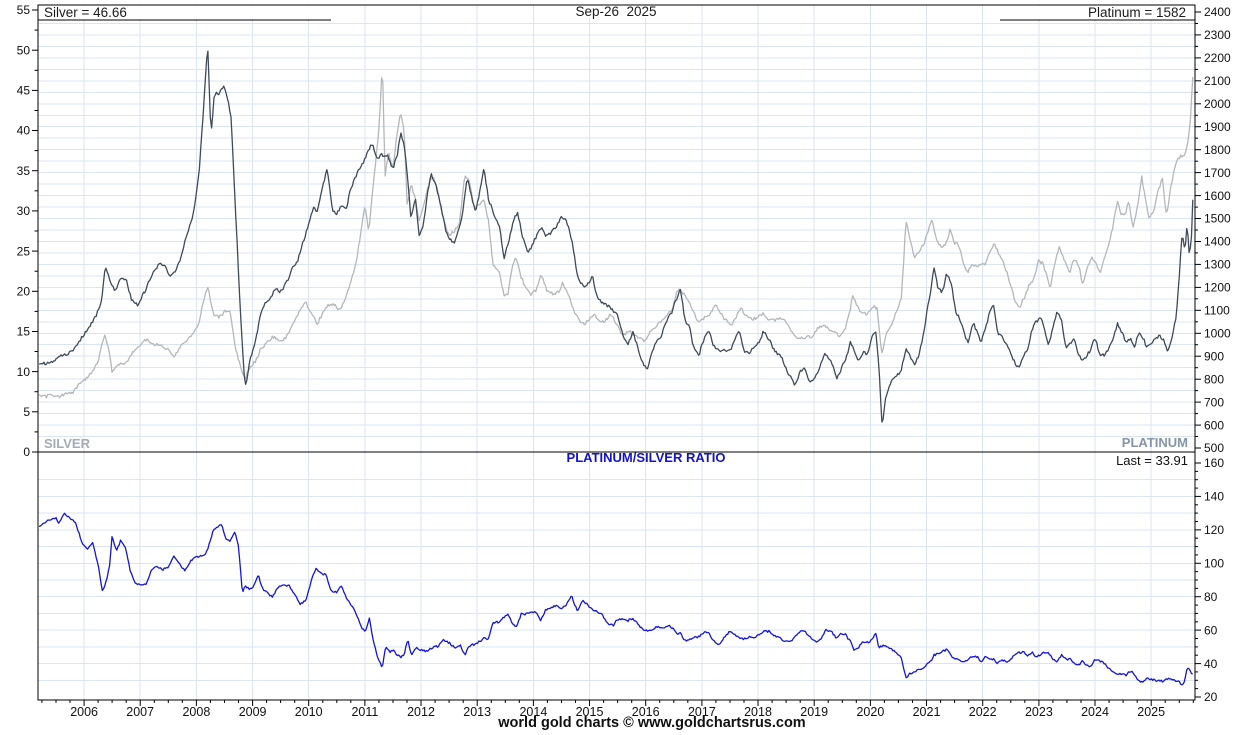 The image size is (1240, 735). What do you see at coordinates (1095, 712) in the screenshot?
I see `tick-label: 2024` at bounding box center [1095, 712].